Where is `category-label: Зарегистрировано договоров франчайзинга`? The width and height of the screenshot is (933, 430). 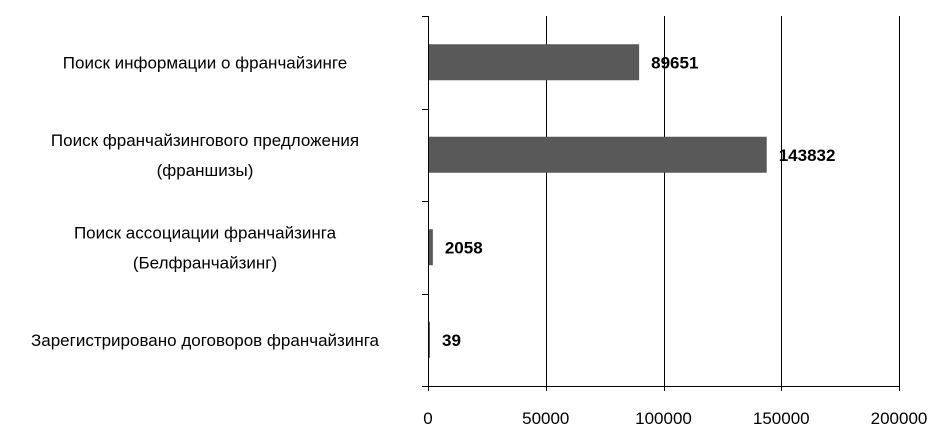
category-label: Зарегистрировано договоров франчайзинга is located at coordinates (205, 340).